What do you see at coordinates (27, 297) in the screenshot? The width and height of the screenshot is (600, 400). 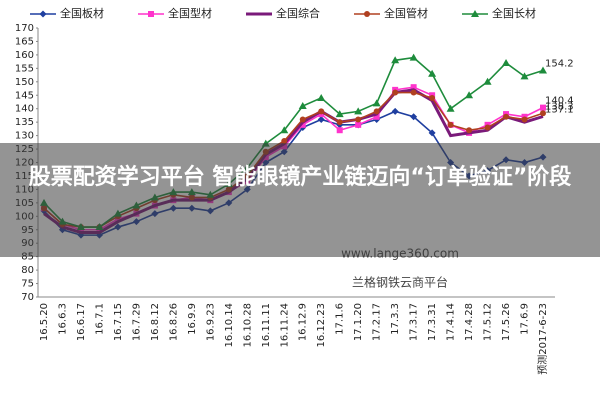 I see `y-tick-label: 70` at bounding box center [27, 297].